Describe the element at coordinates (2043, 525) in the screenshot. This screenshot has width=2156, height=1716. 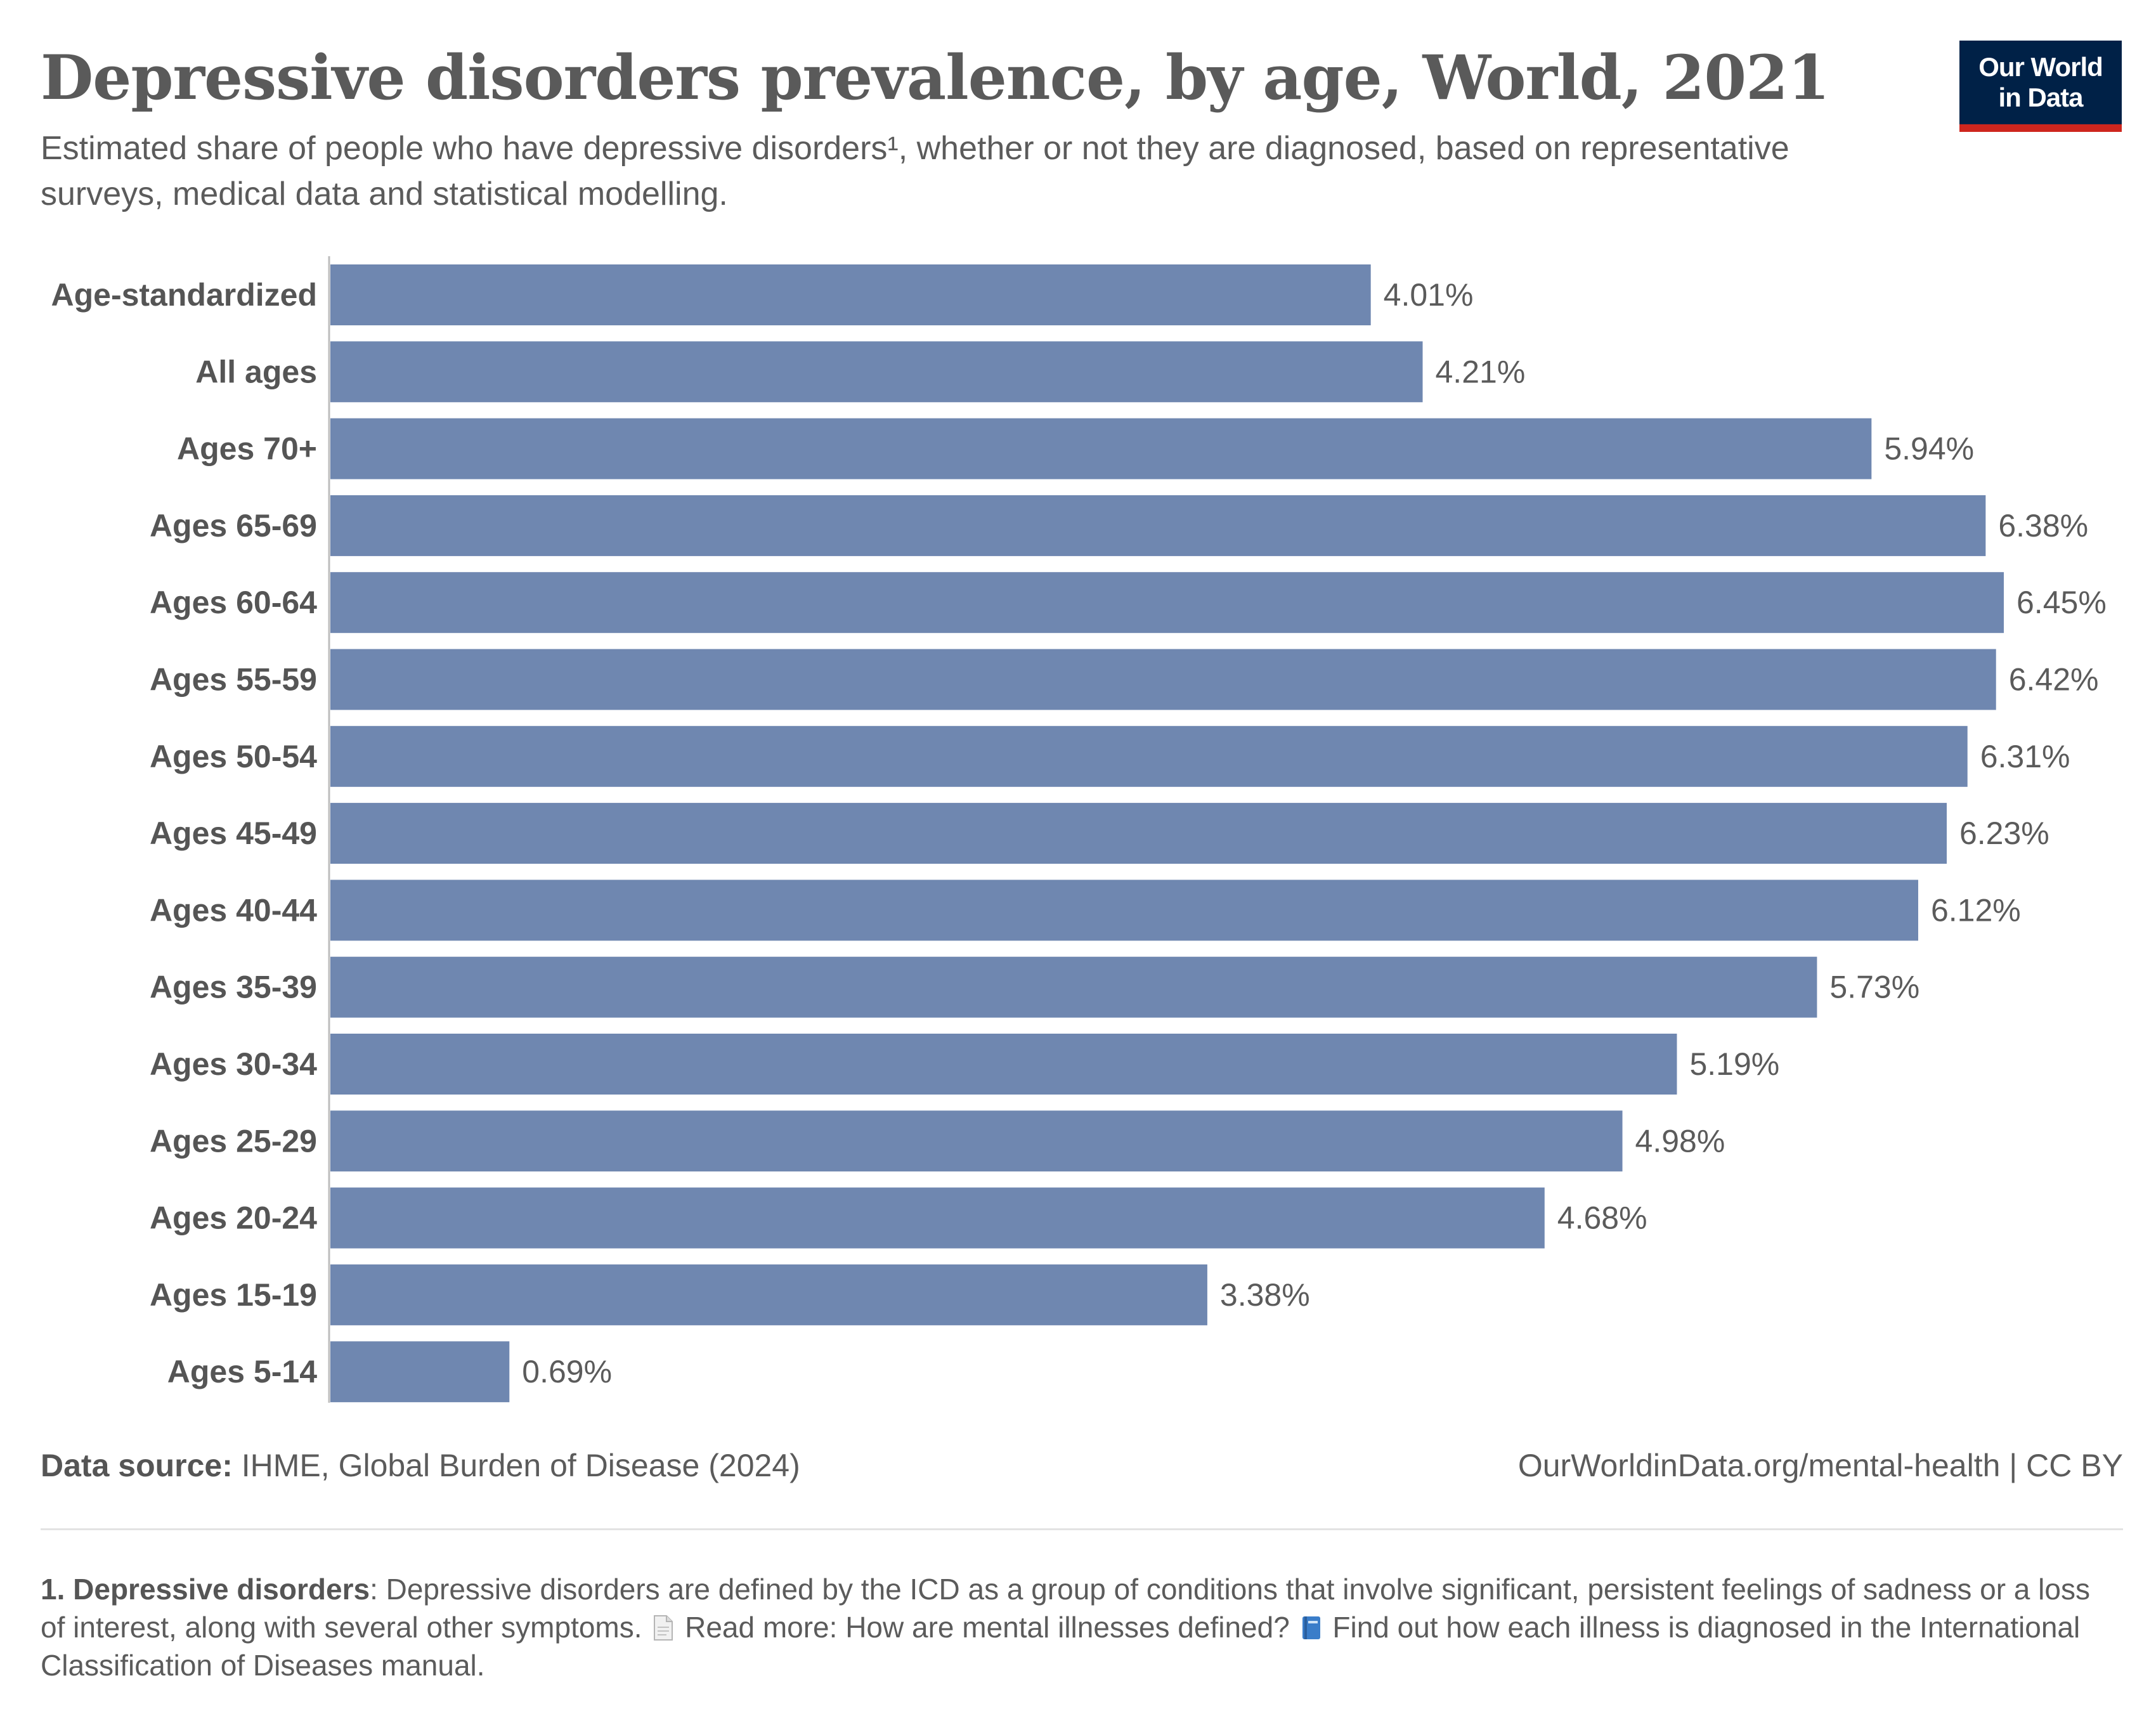
I see `value-label: 6.38%` at that location.